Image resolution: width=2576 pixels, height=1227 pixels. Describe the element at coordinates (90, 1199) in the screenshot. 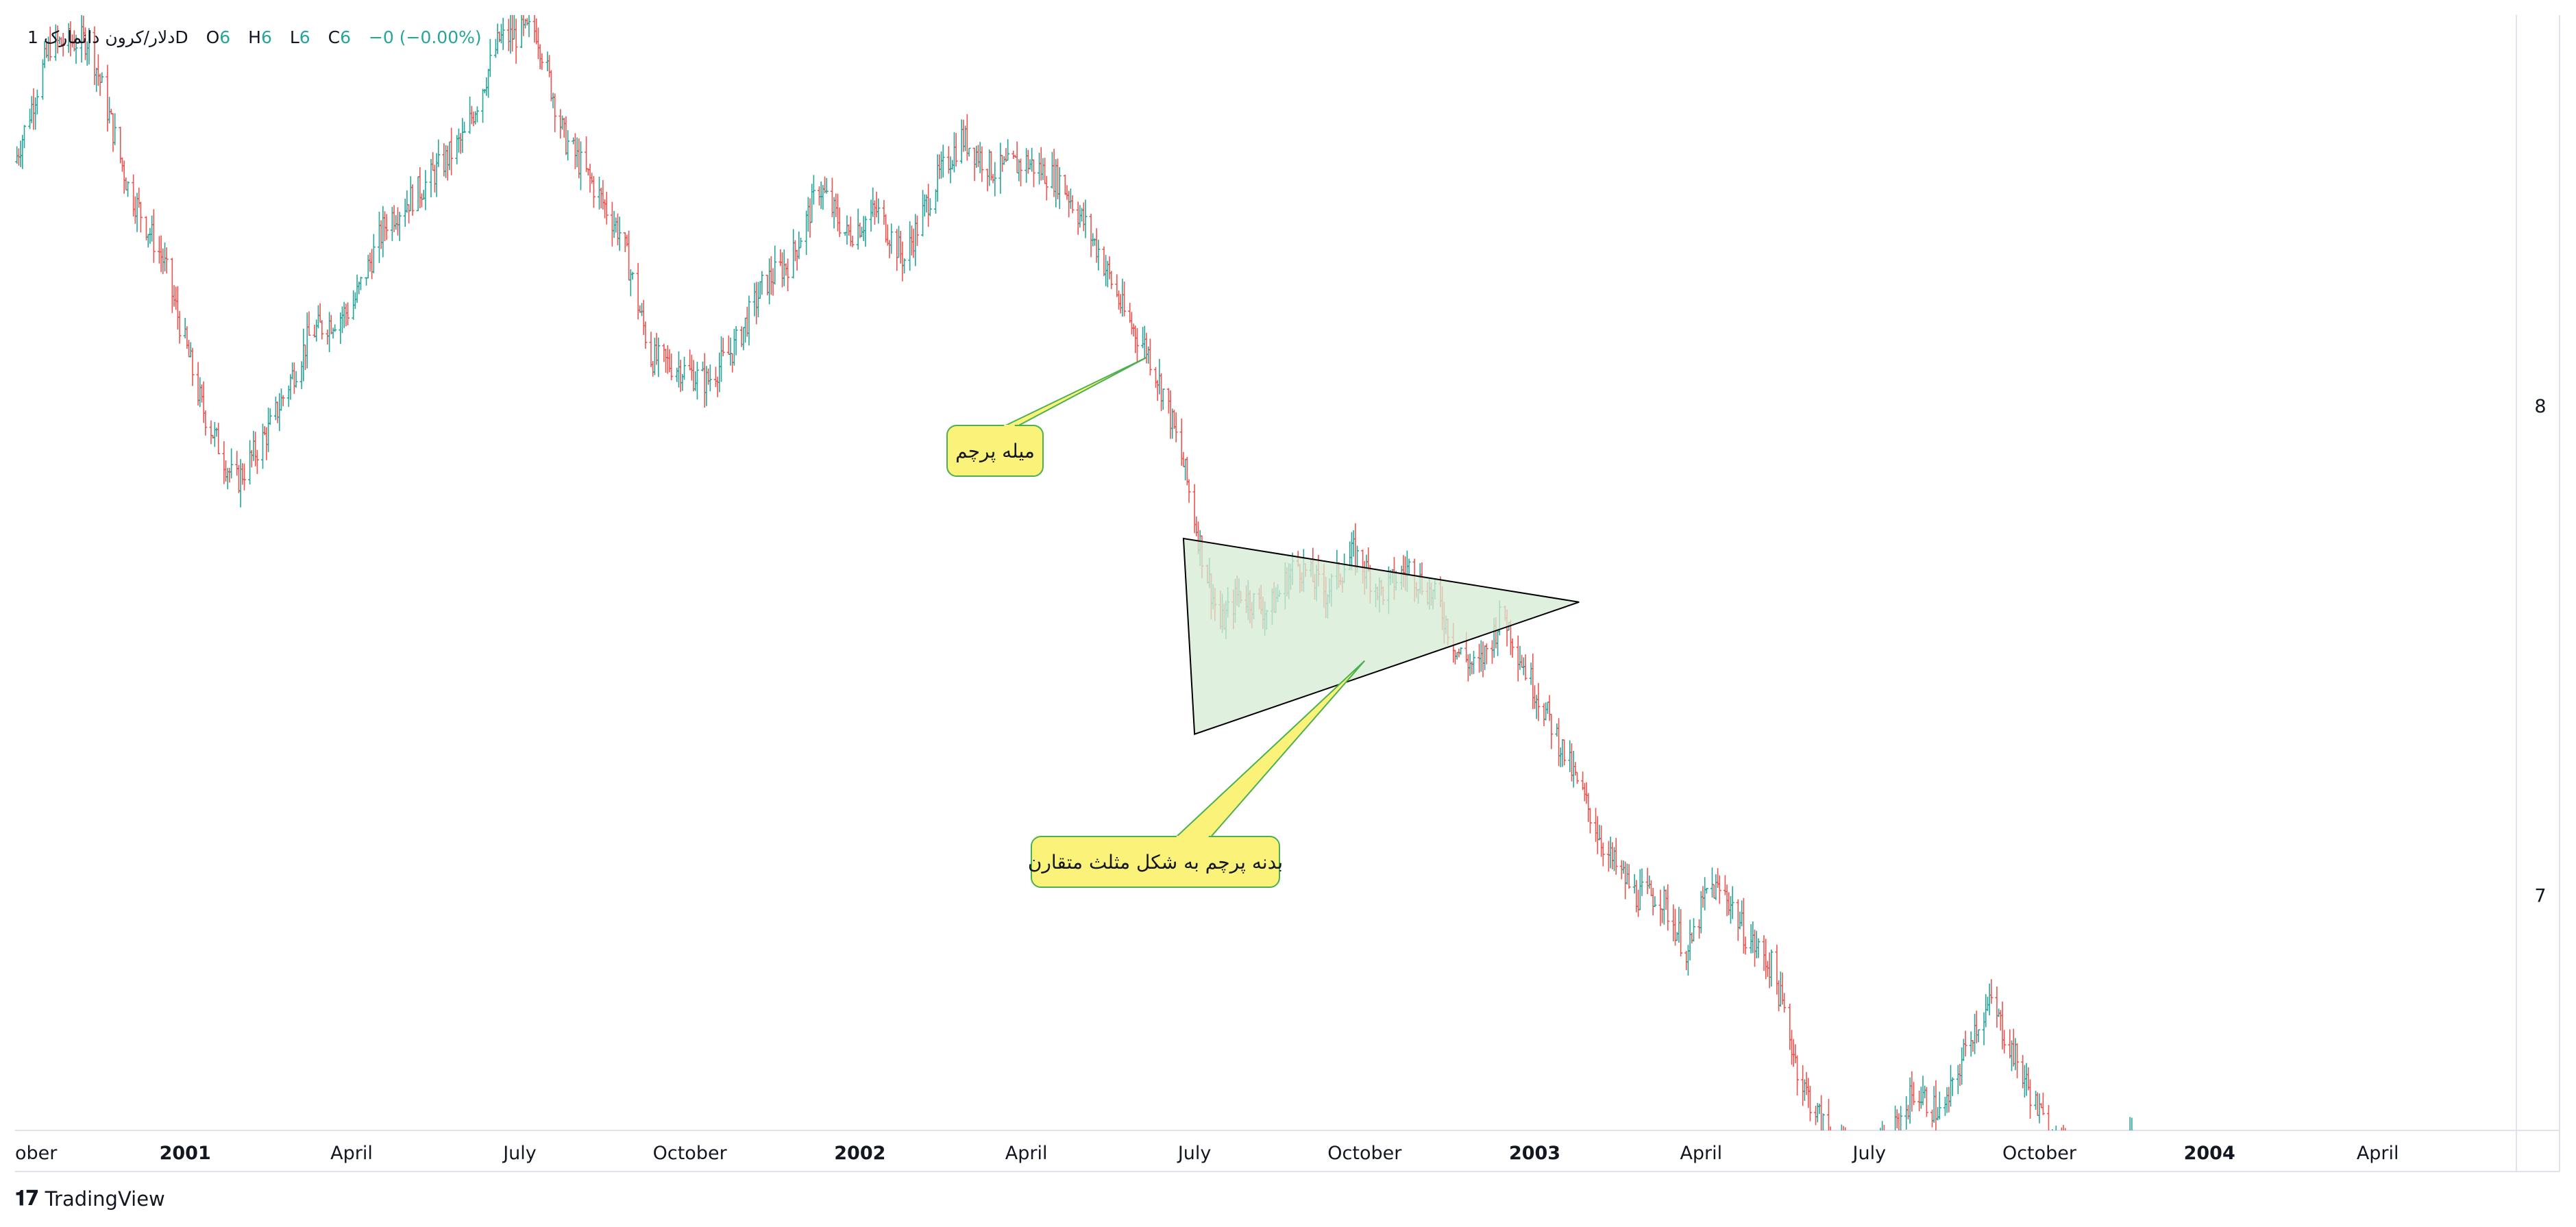

I see `tradingview-logo: 𝟏7 TradingView` at that location.